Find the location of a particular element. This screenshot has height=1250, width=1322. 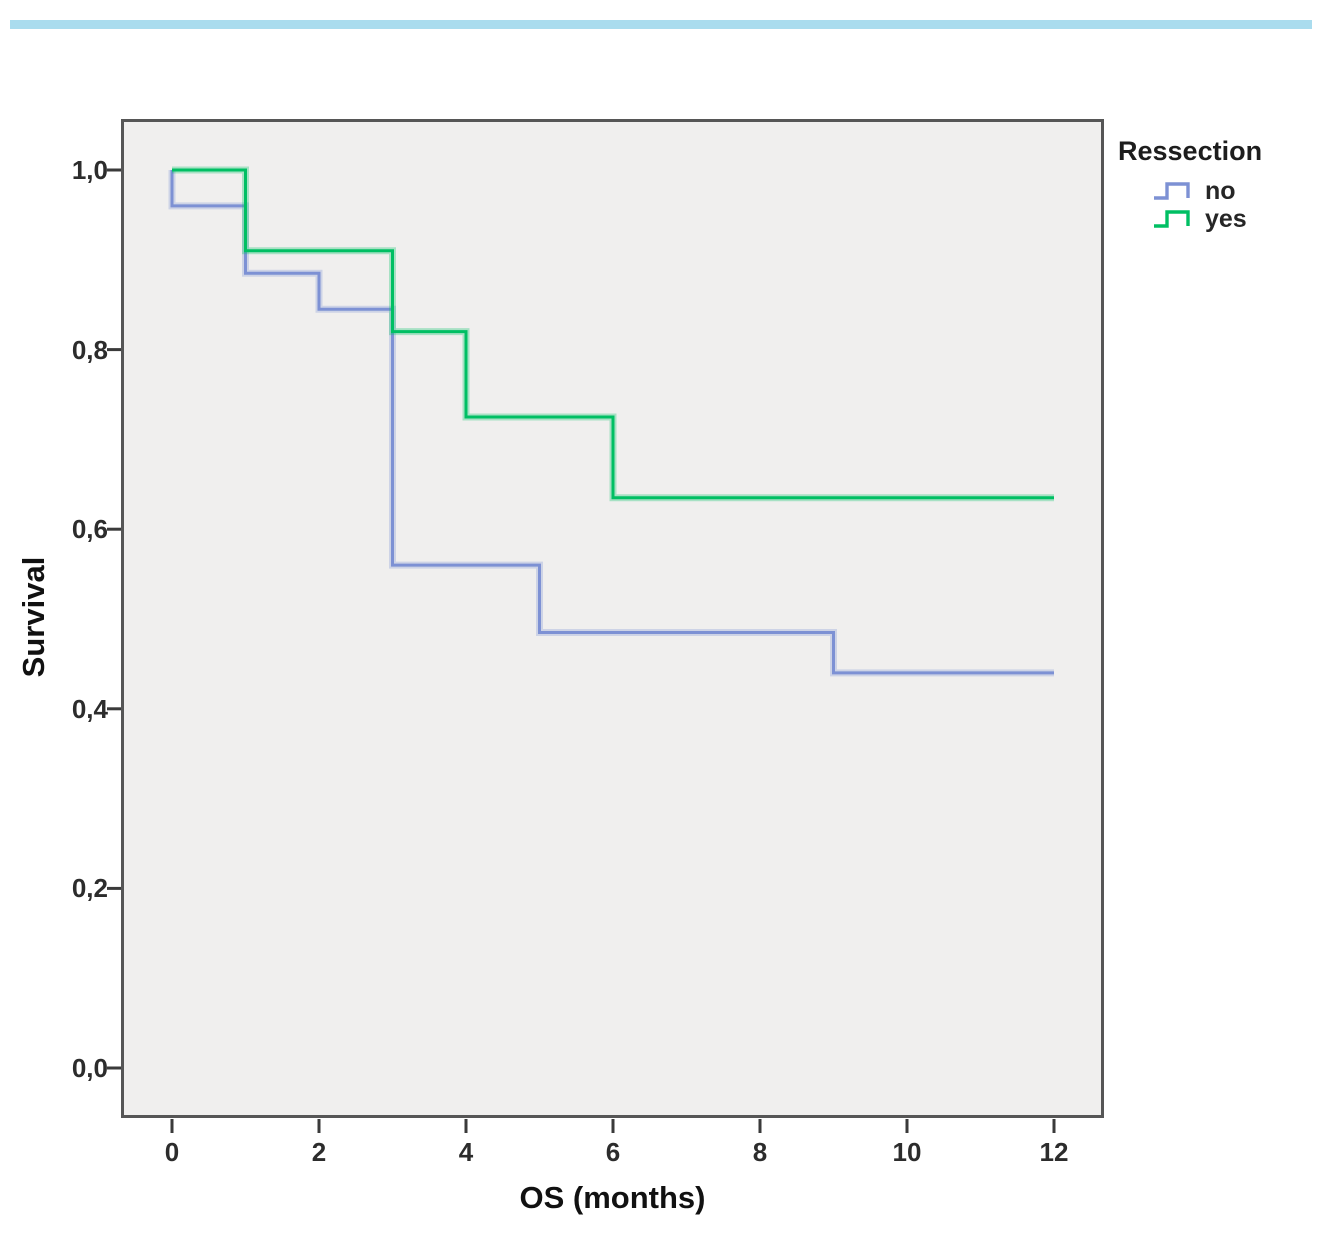

y-tick-label: 0,6 is located at coordinates (89, 529).